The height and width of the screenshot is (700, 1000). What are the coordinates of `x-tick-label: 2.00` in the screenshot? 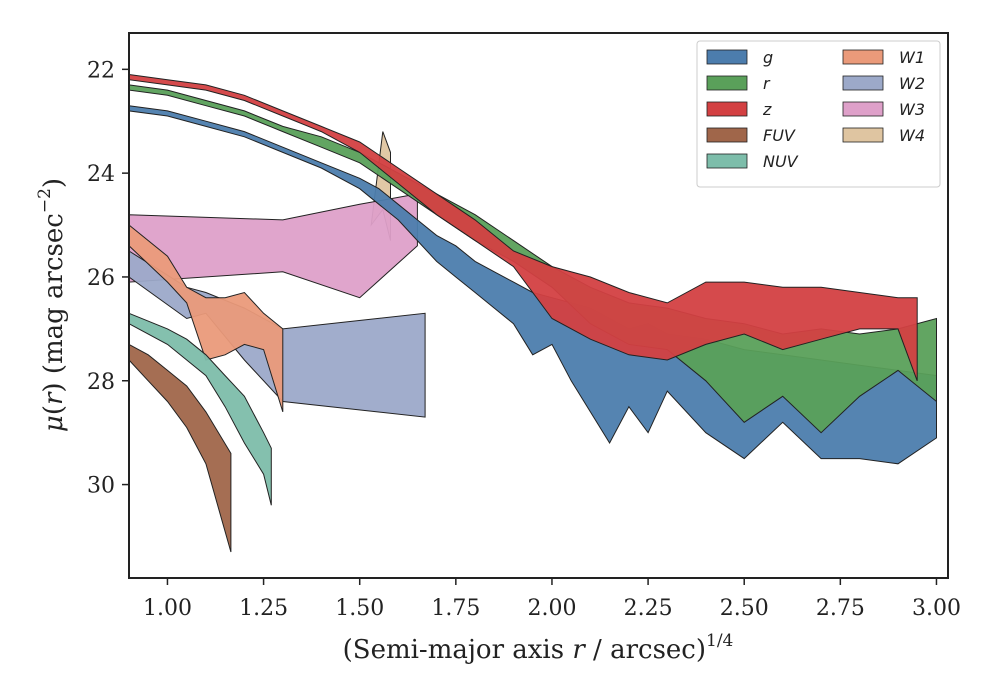 It's located at (551, 608).